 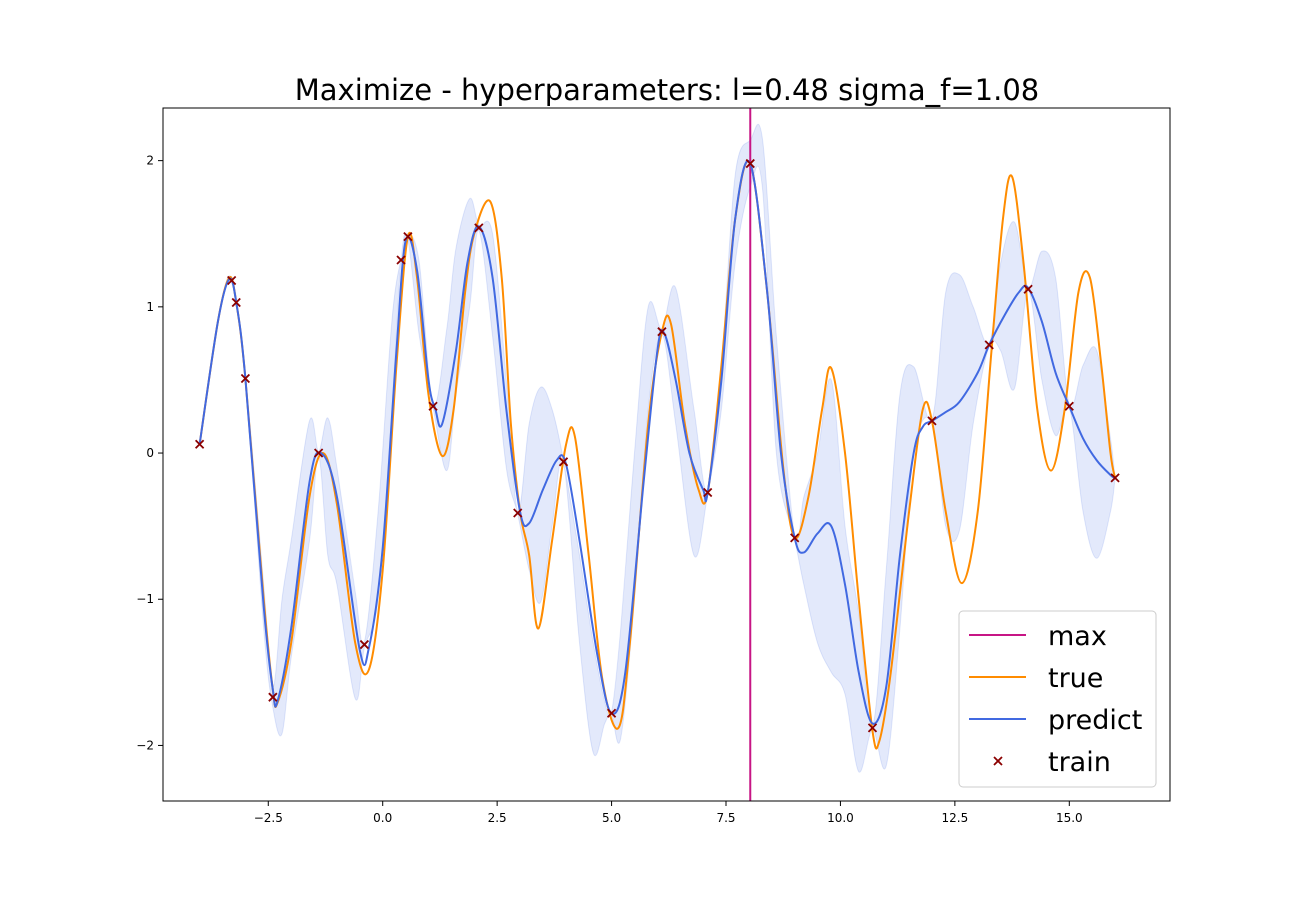 What do you see at coordinates (725, 818) in the screenshot?
I see `x-tick-label: 7.5` at bounding box center [725, 818].